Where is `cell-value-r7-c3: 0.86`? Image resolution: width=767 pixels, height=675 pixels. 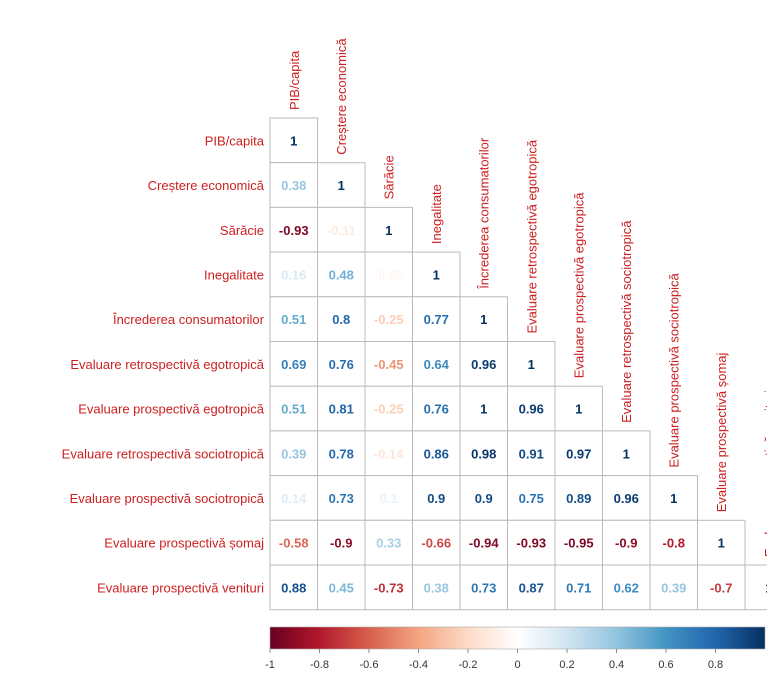
cell-value-r7-c3: 0.86 is located at coordinates (436, 453).